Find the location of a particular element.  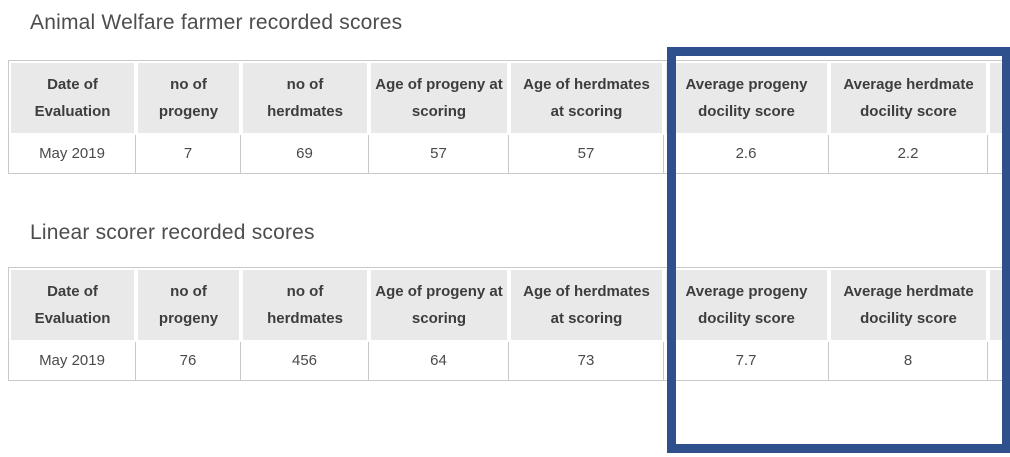

cell-age-of-progeny: 64 is located at coordinates (439, 361).